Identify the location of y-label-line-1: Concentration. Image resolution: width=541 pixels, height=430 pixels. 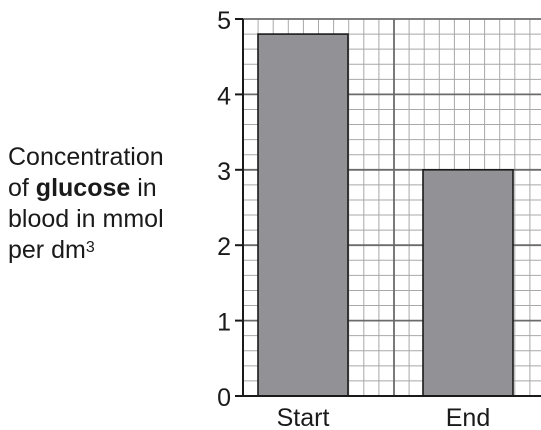
(86, 157).